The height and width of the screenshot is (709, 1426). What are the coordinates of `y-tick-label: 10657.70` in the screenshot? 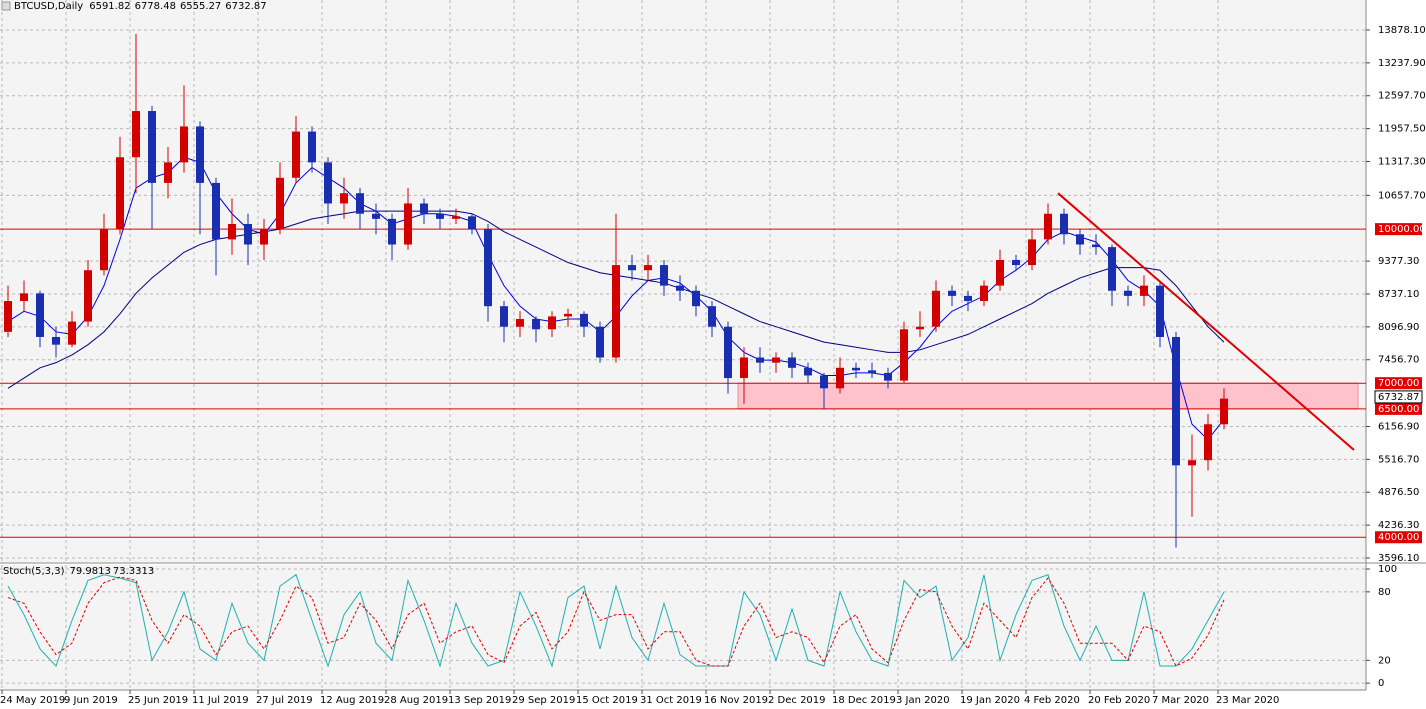 It's located at (1402, 195).